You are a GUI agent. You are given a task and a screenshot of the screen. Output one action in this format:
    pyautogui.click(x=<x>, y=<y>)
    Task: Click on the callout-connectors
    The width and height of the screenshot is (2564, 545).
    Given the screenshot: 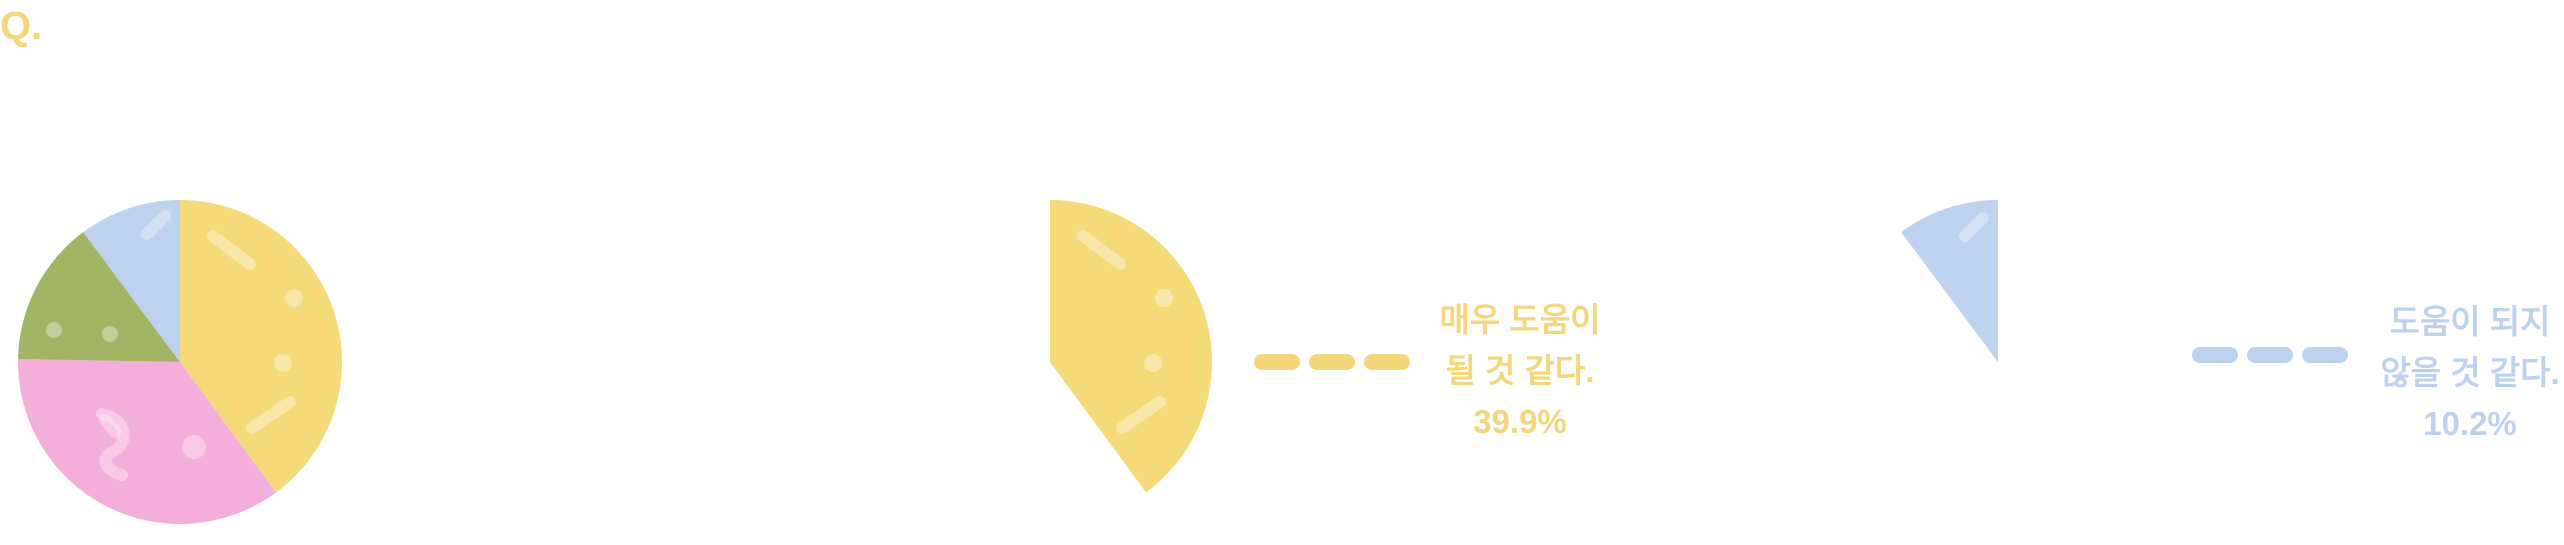 What is the action you would take?
    pyautogui.click(x=1801, y=358)
    